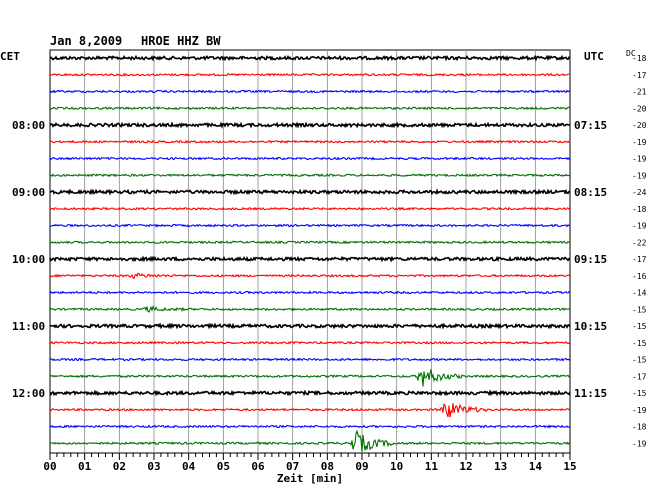 The width and height of the screenshot is (650, 494). Describe the element at coordinates (310, 478) in the screenshot. I see `x-axis-title: Zeit [min]` at that location.